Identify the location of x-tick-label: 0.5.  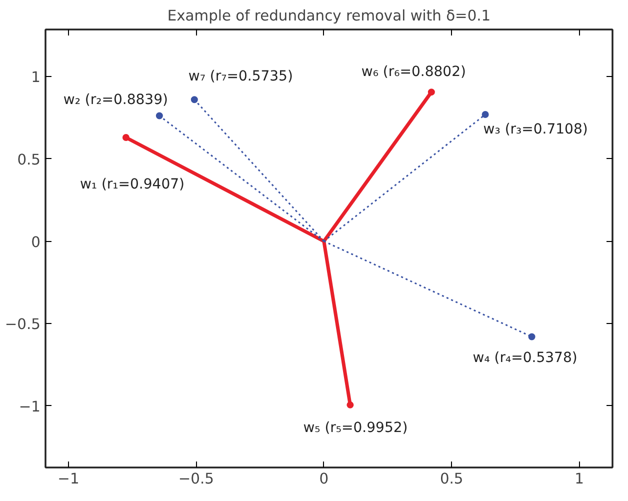
(452, 479).